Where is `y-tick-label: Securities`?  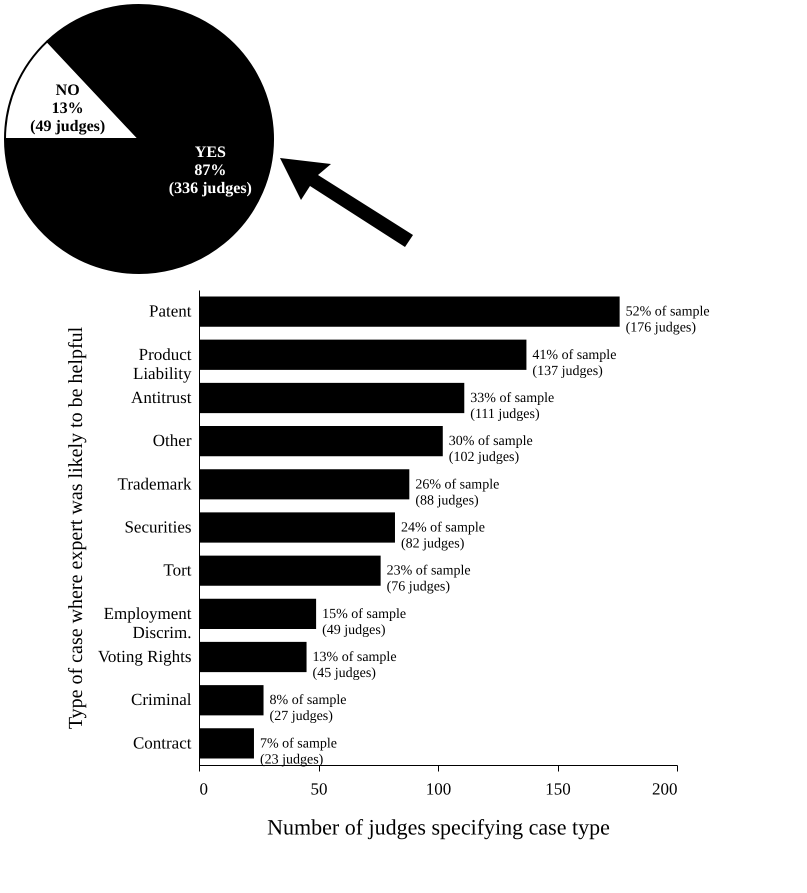
y-tick-label: Securities is located at coordinates (158, 527).